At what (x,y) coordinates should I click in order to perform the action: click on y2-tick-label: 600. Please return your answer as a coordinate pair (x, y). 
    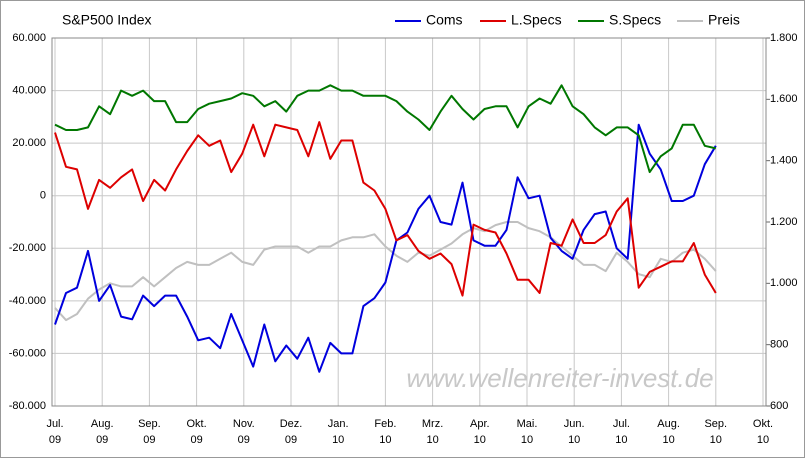
    Looking at the image, I should click on (779, 406).